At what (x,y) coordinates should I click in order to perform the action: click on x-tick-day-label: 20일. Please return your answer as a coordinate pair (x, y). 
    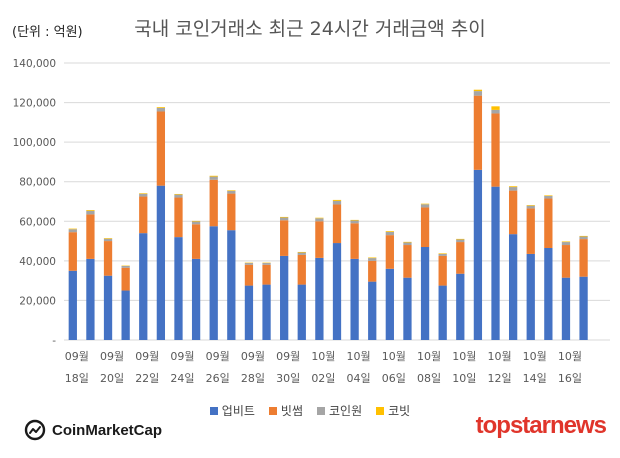
    Looking at the image, I should click on (112, 378).